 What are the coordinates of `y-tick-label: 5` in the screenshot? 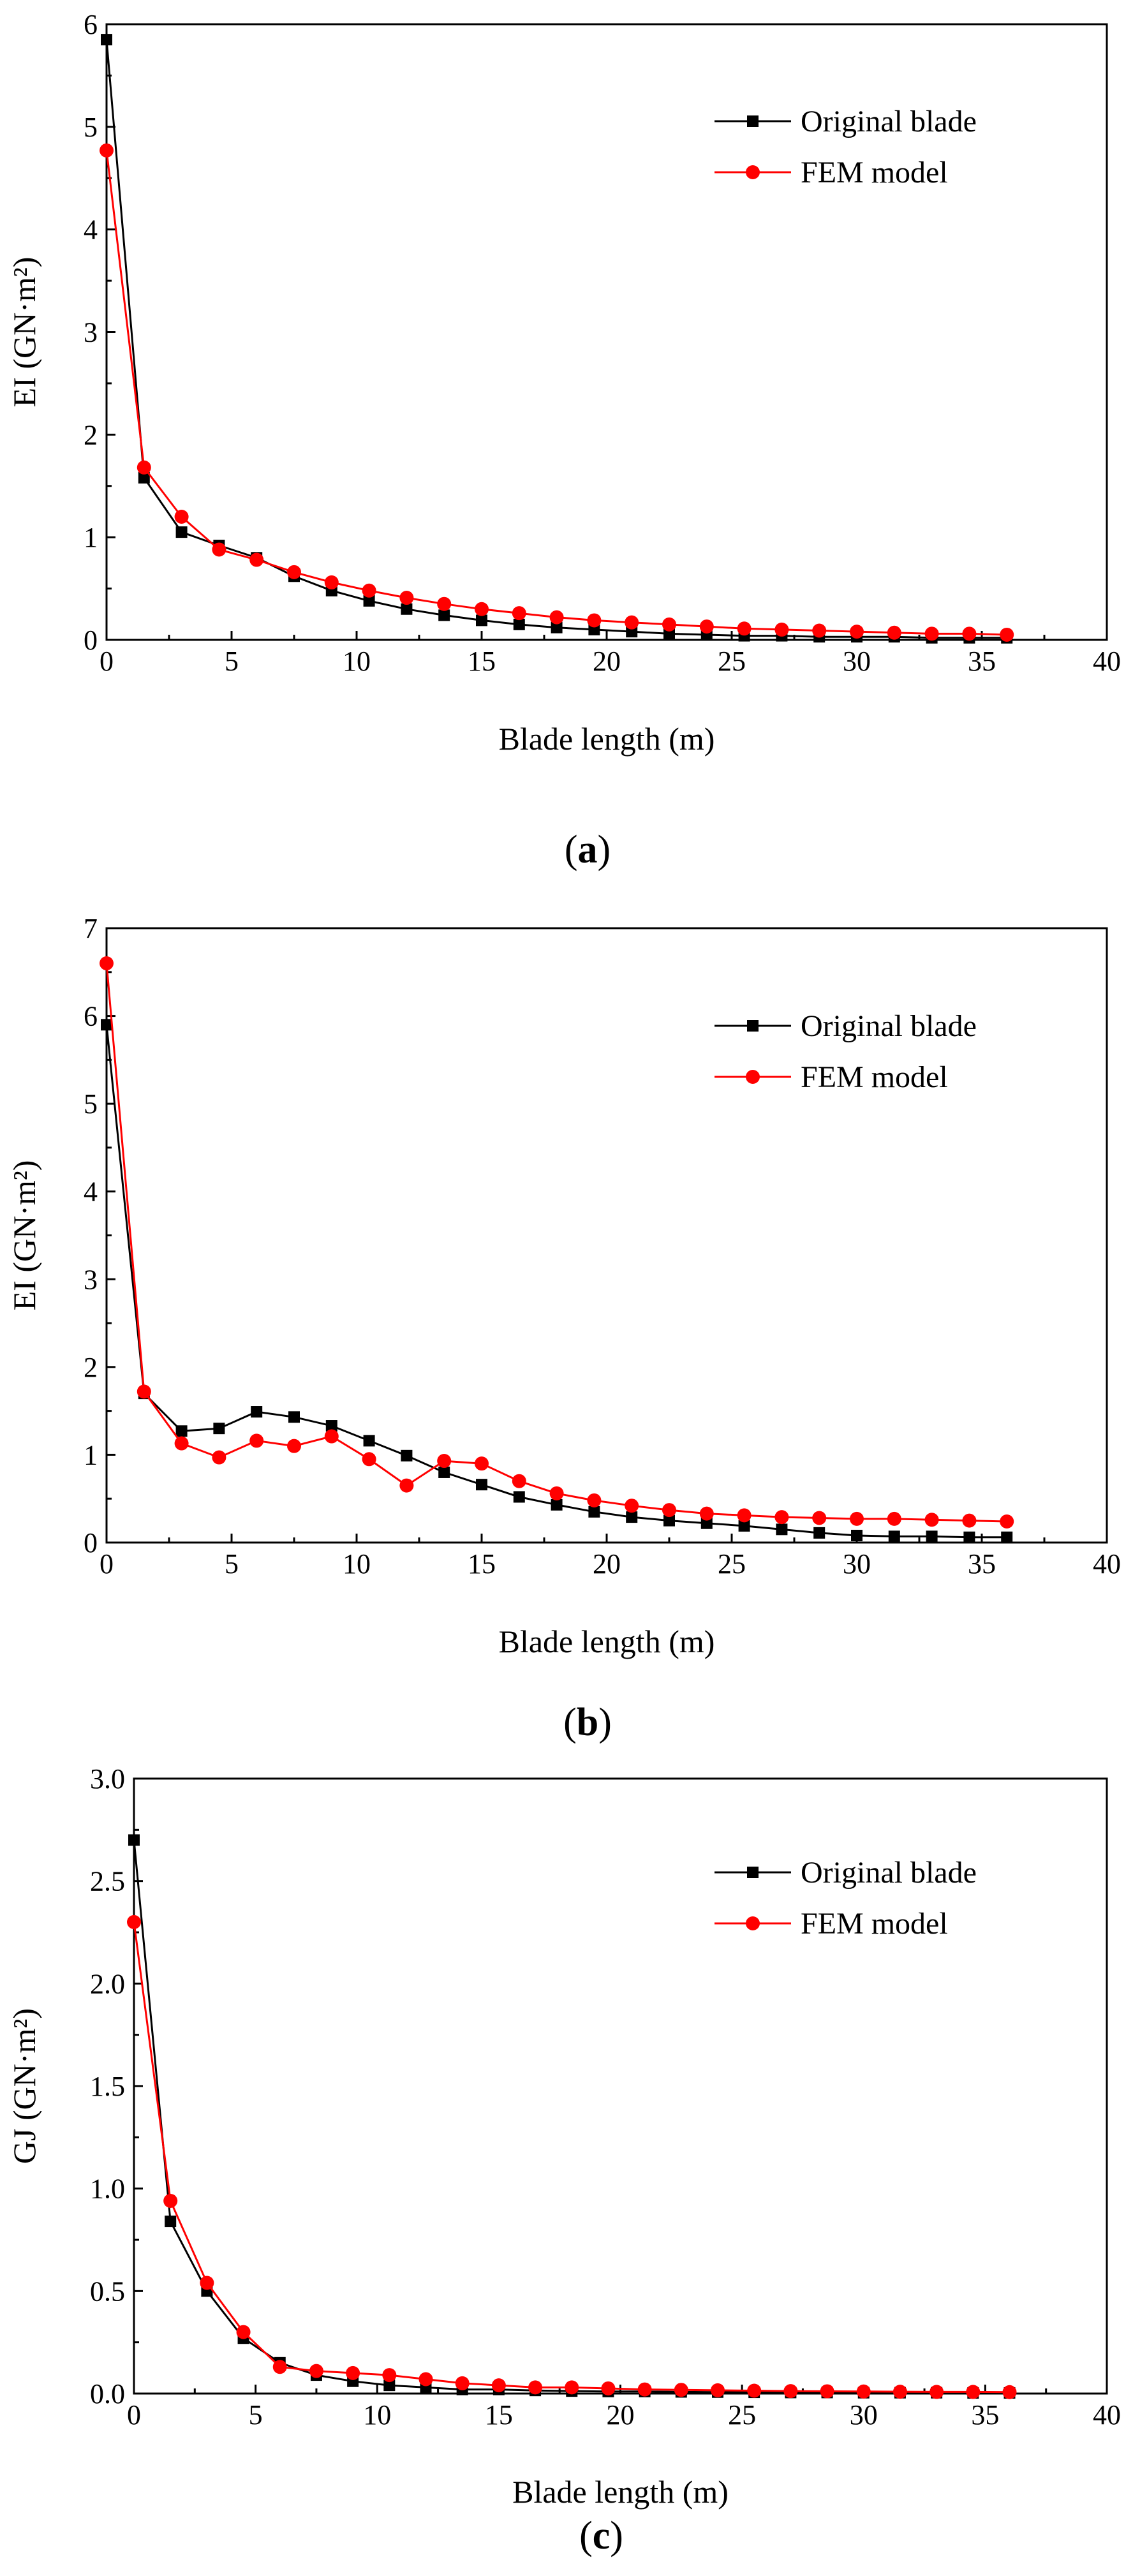 It's located at (91, 1104).